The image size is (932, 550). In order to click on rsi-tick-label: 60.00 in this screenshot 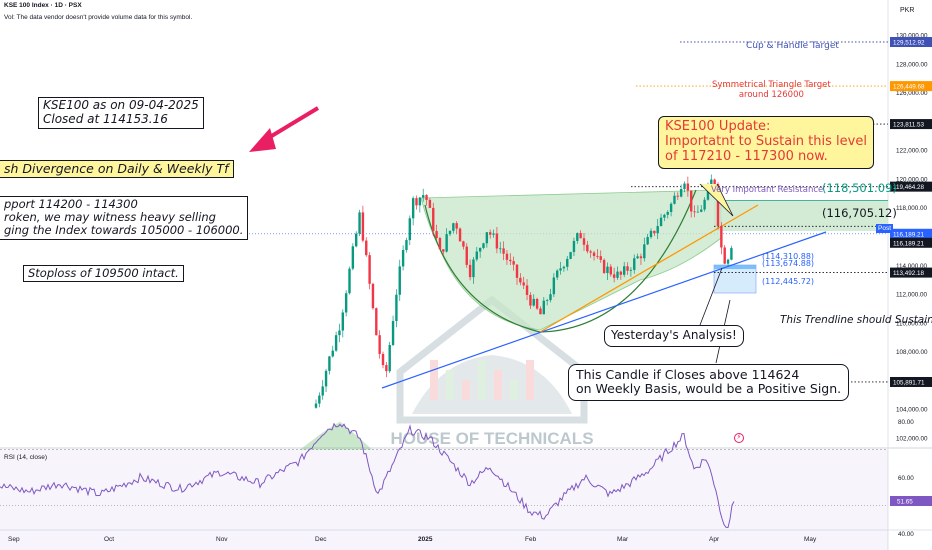, I will do `click(906, 478)`.